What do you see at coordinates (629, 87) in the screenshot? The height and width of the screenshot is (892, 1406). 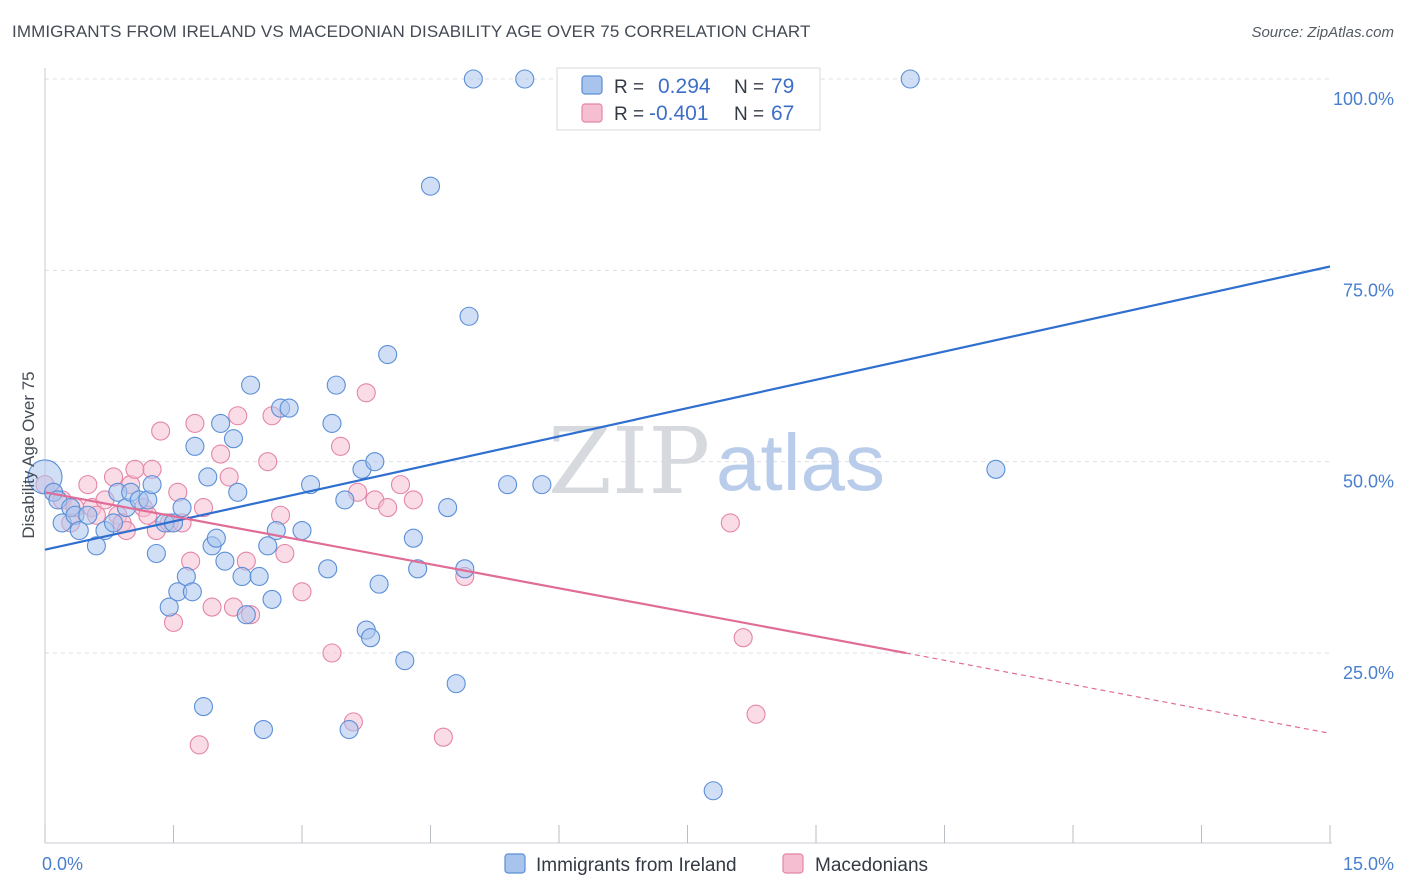 I see `legend-r-label-1: R =` at bounding box center [629, 87].